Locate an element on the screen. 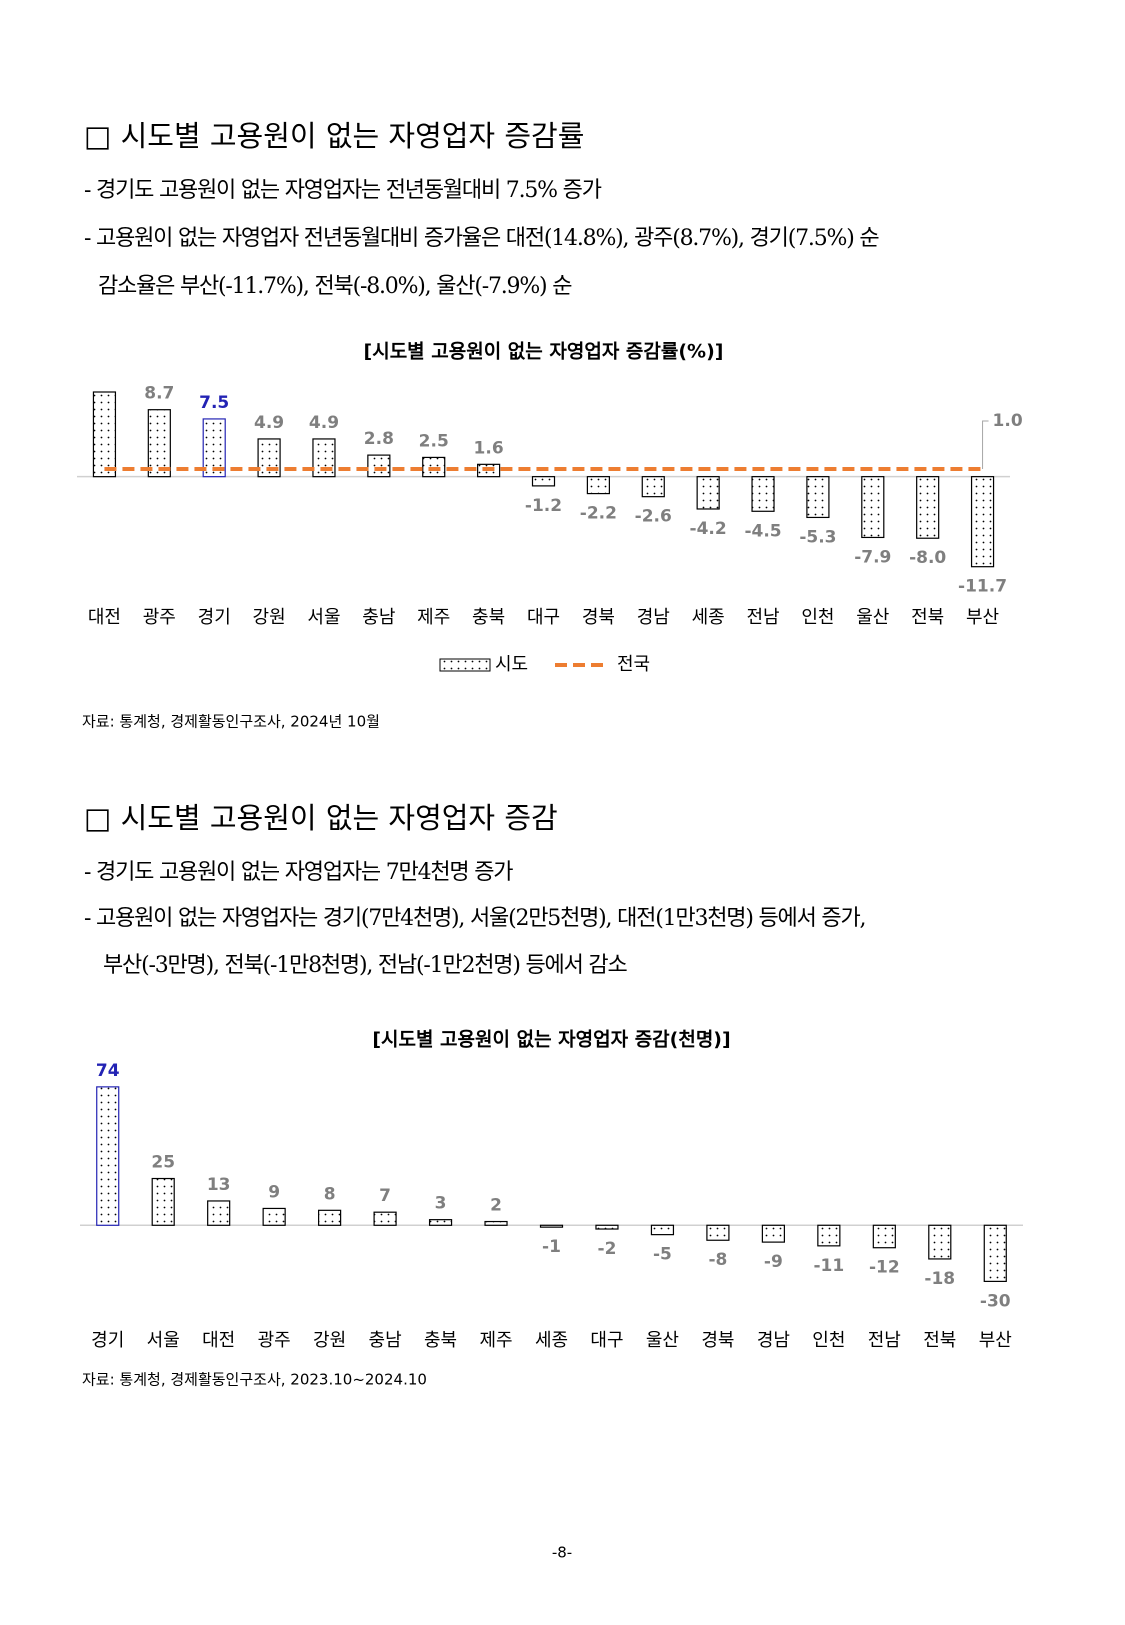 The width and height of the screenshot is (1125, 1625). x-tick-label: 전남 is located at coordinates (884, 1340).